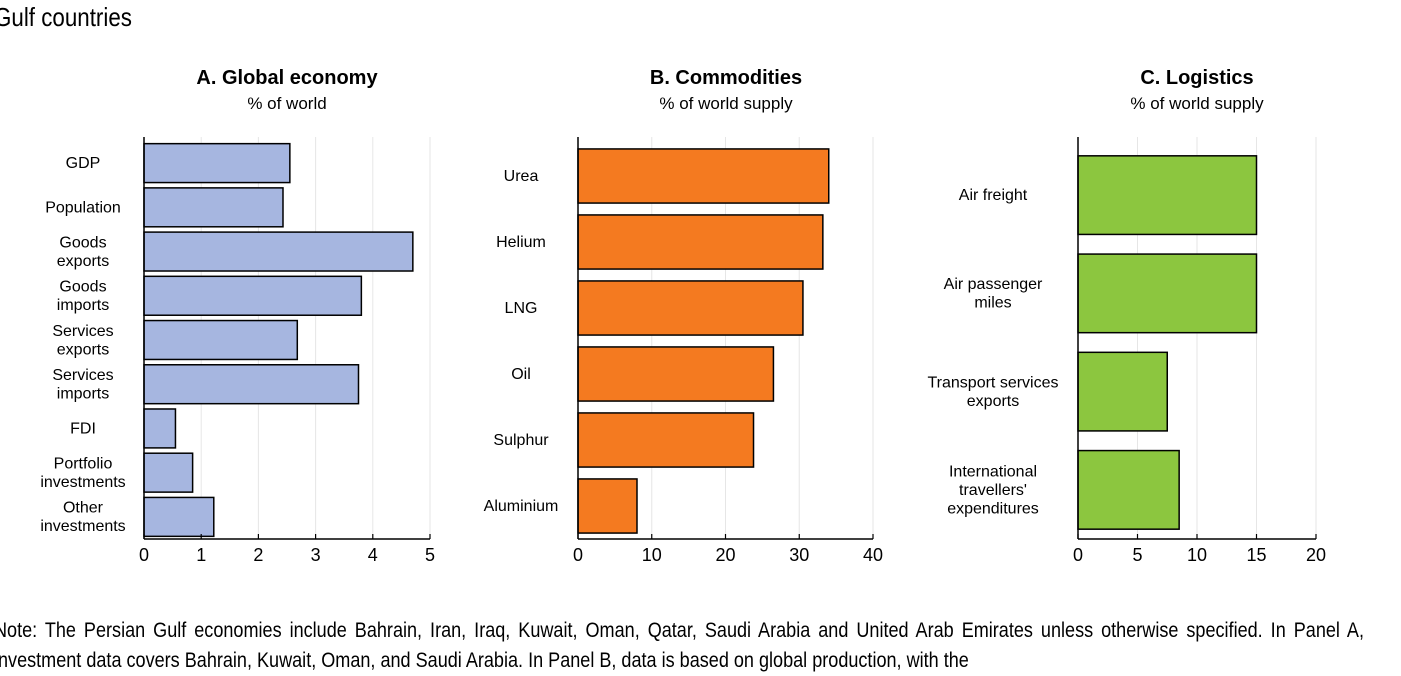 This screenshot has width=1401, height=676. What do you see at coordinates (316, 555) in the screenshot?
I see `x-tick-label: 3` at bounding box center [316, 555].